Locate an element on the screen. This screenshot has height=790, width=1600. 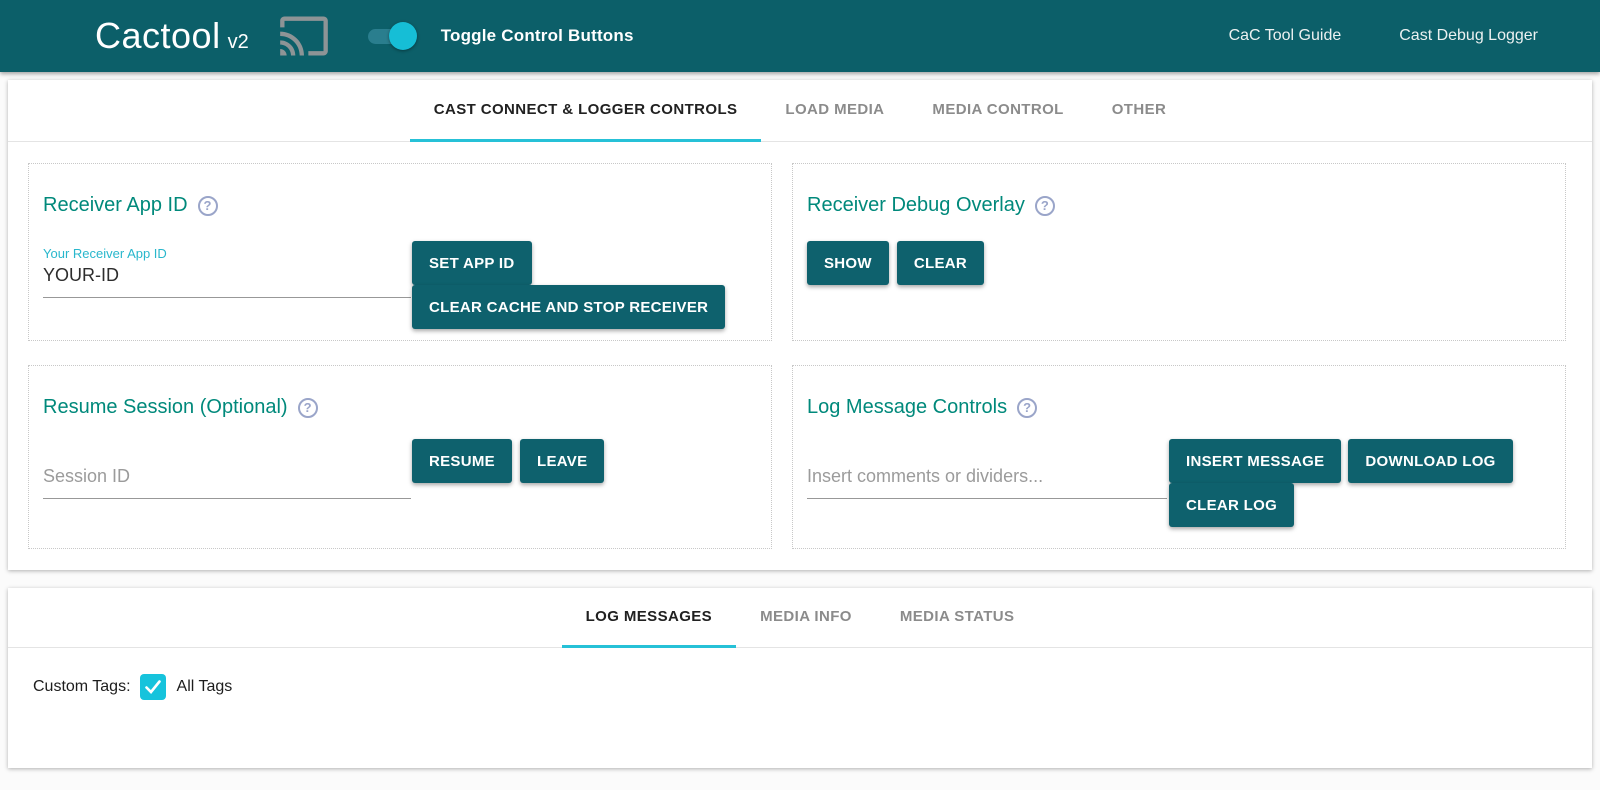
all-tags-checkbox is located at coordinates (152, 687).